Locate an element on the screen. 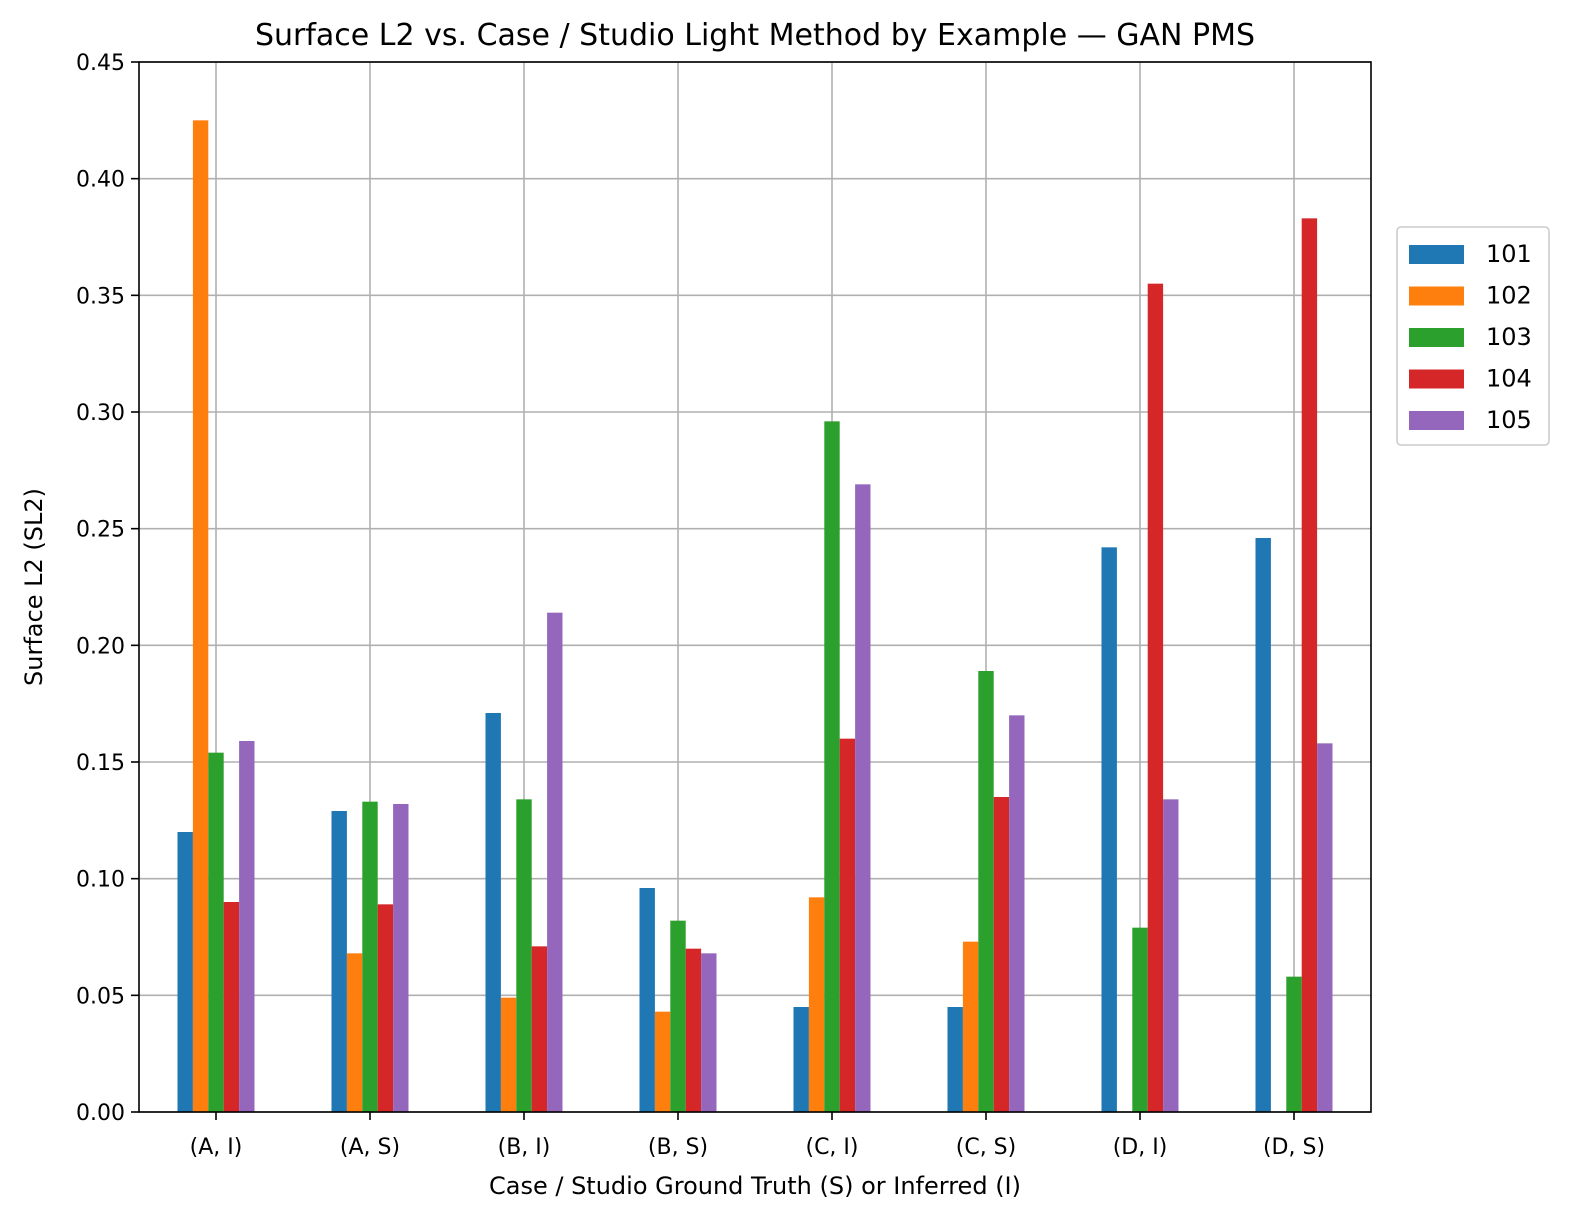  x-tick-label: (C, I) is located at coordinates (831, 1147).